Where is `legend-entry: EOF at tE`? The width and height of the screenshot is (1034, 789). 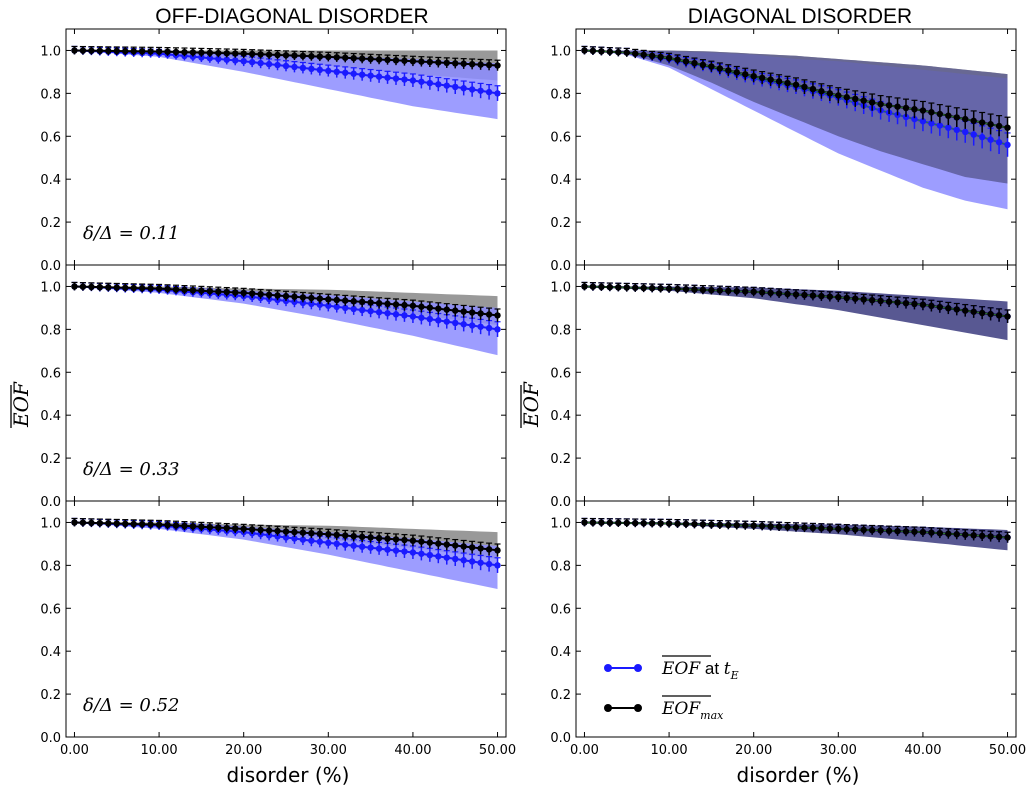
legend-entry: EOF at tE is located at coordinates (700, 670).